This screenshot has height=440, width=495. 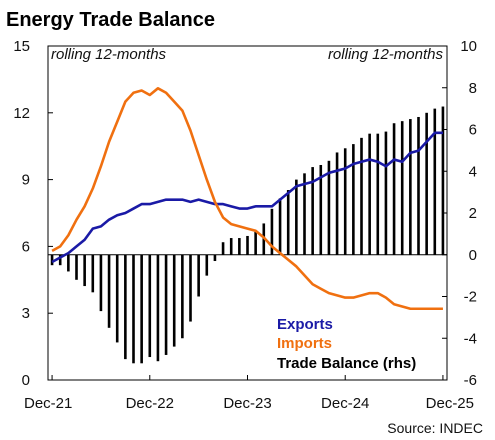 I want to click on y-right-tick-label: 10, so click(x=468, y=46).